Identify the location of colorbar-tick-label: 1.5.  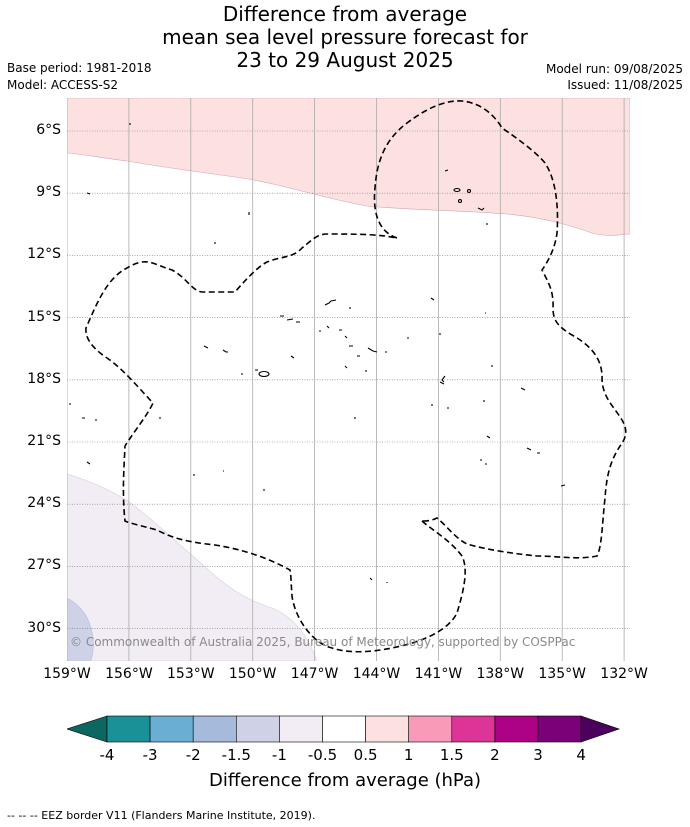
(451, 755).